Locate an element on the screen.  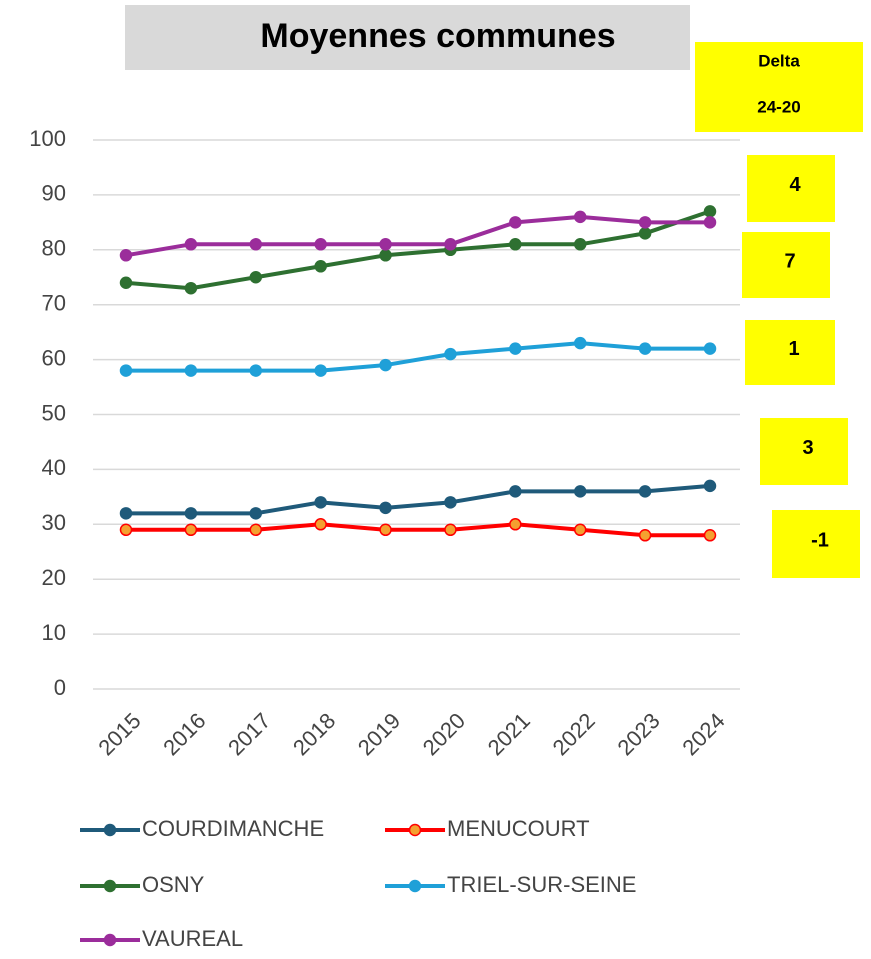
legend-label: VAUREAL is located at coordinates (192, 938).